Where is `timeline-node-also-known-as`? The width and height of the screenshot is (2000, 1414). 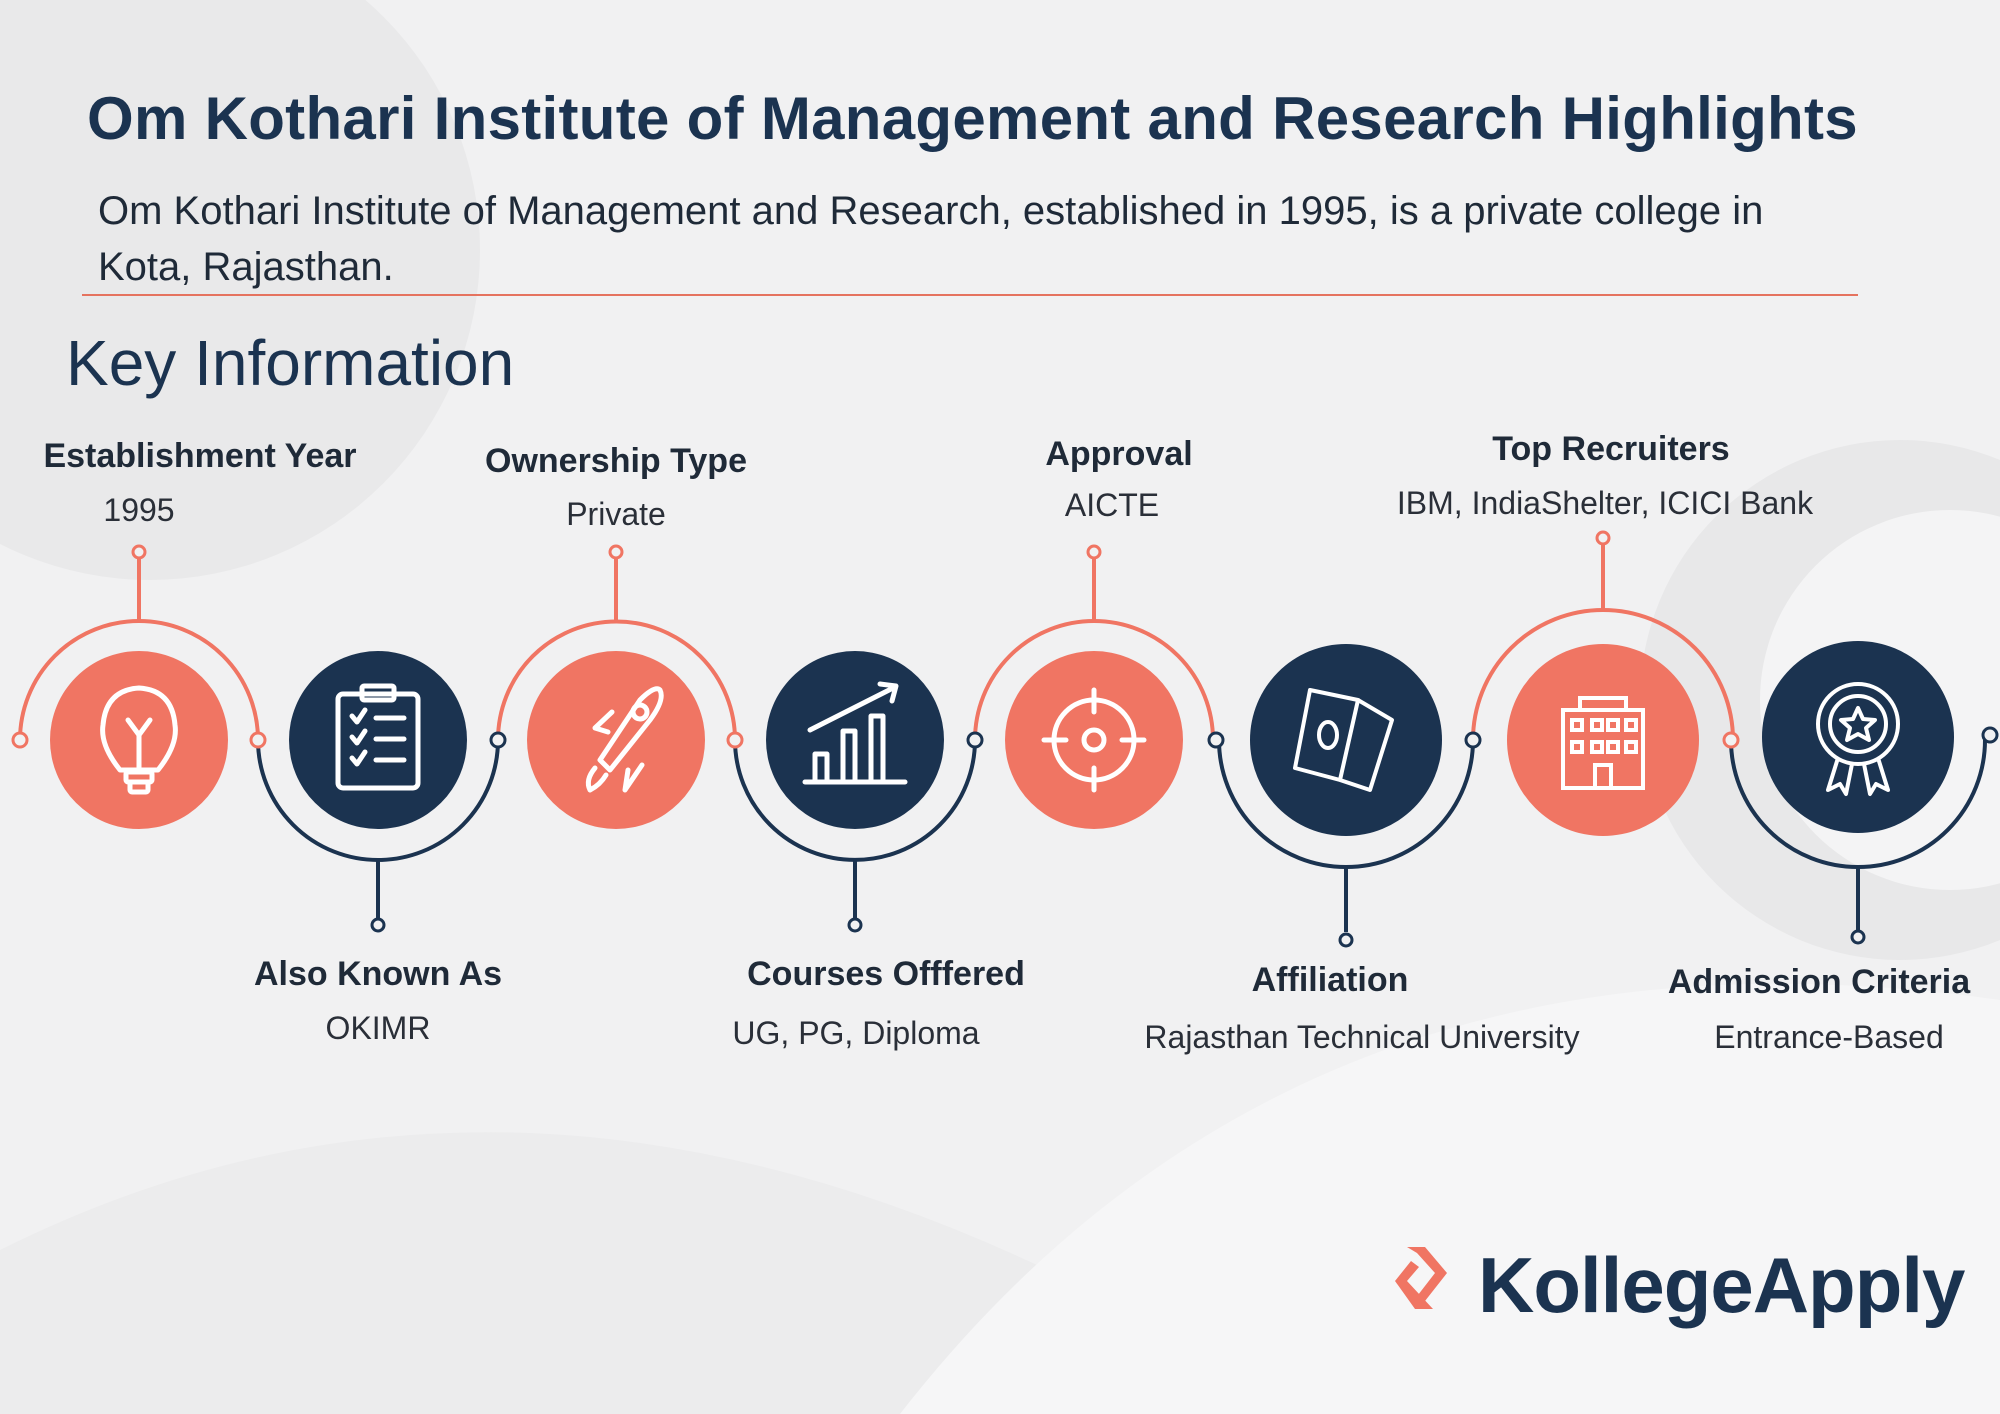
timeline-node-also-known-as is located at coordinates (374, 792).